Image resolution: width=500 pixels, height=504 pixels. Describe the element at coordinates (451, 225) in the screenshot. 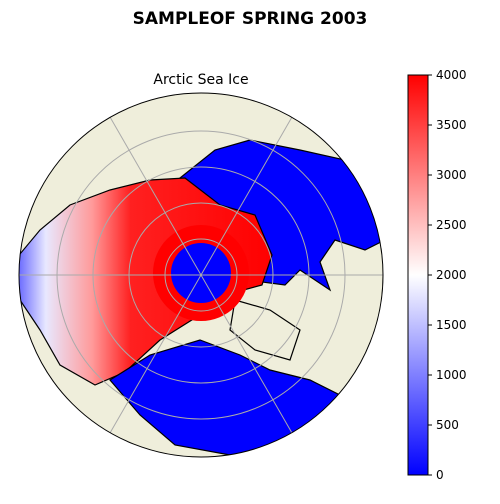

I see `colorbar-tick-label: 2500` at that location.